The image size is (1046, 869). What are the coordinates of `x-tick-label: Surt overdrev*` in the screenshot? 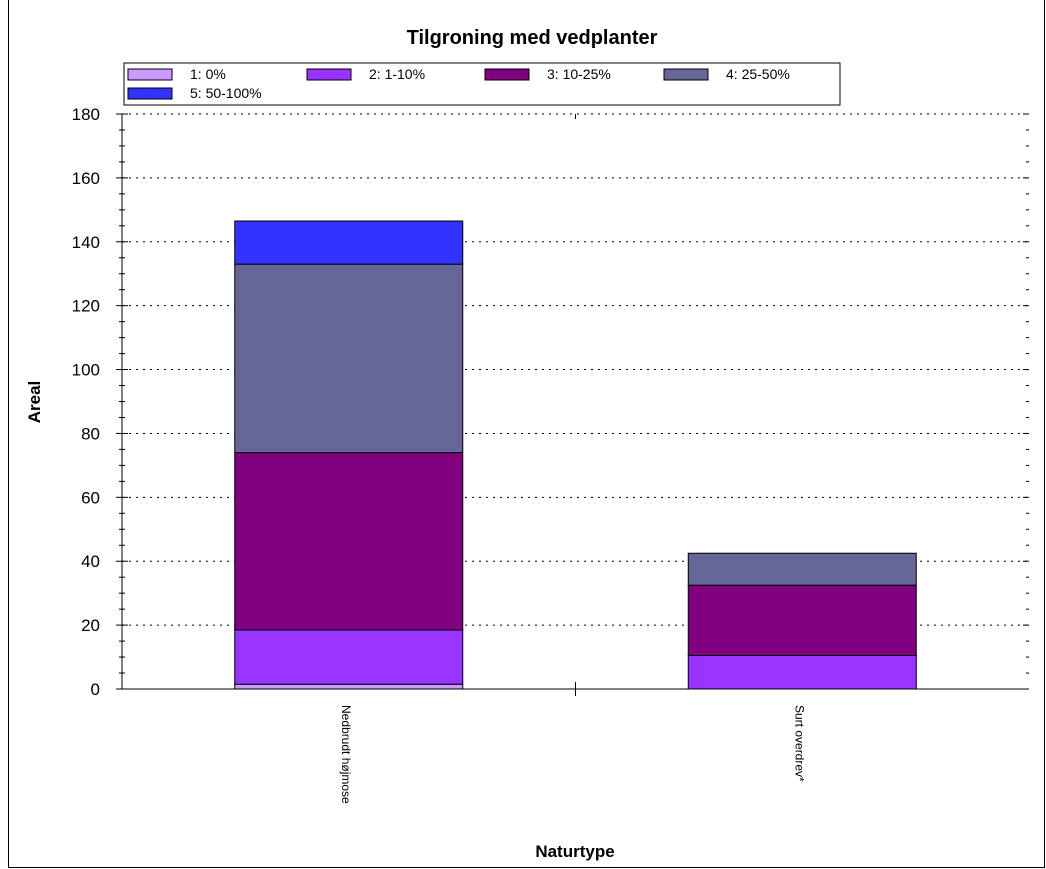 It's located at (799, 743).